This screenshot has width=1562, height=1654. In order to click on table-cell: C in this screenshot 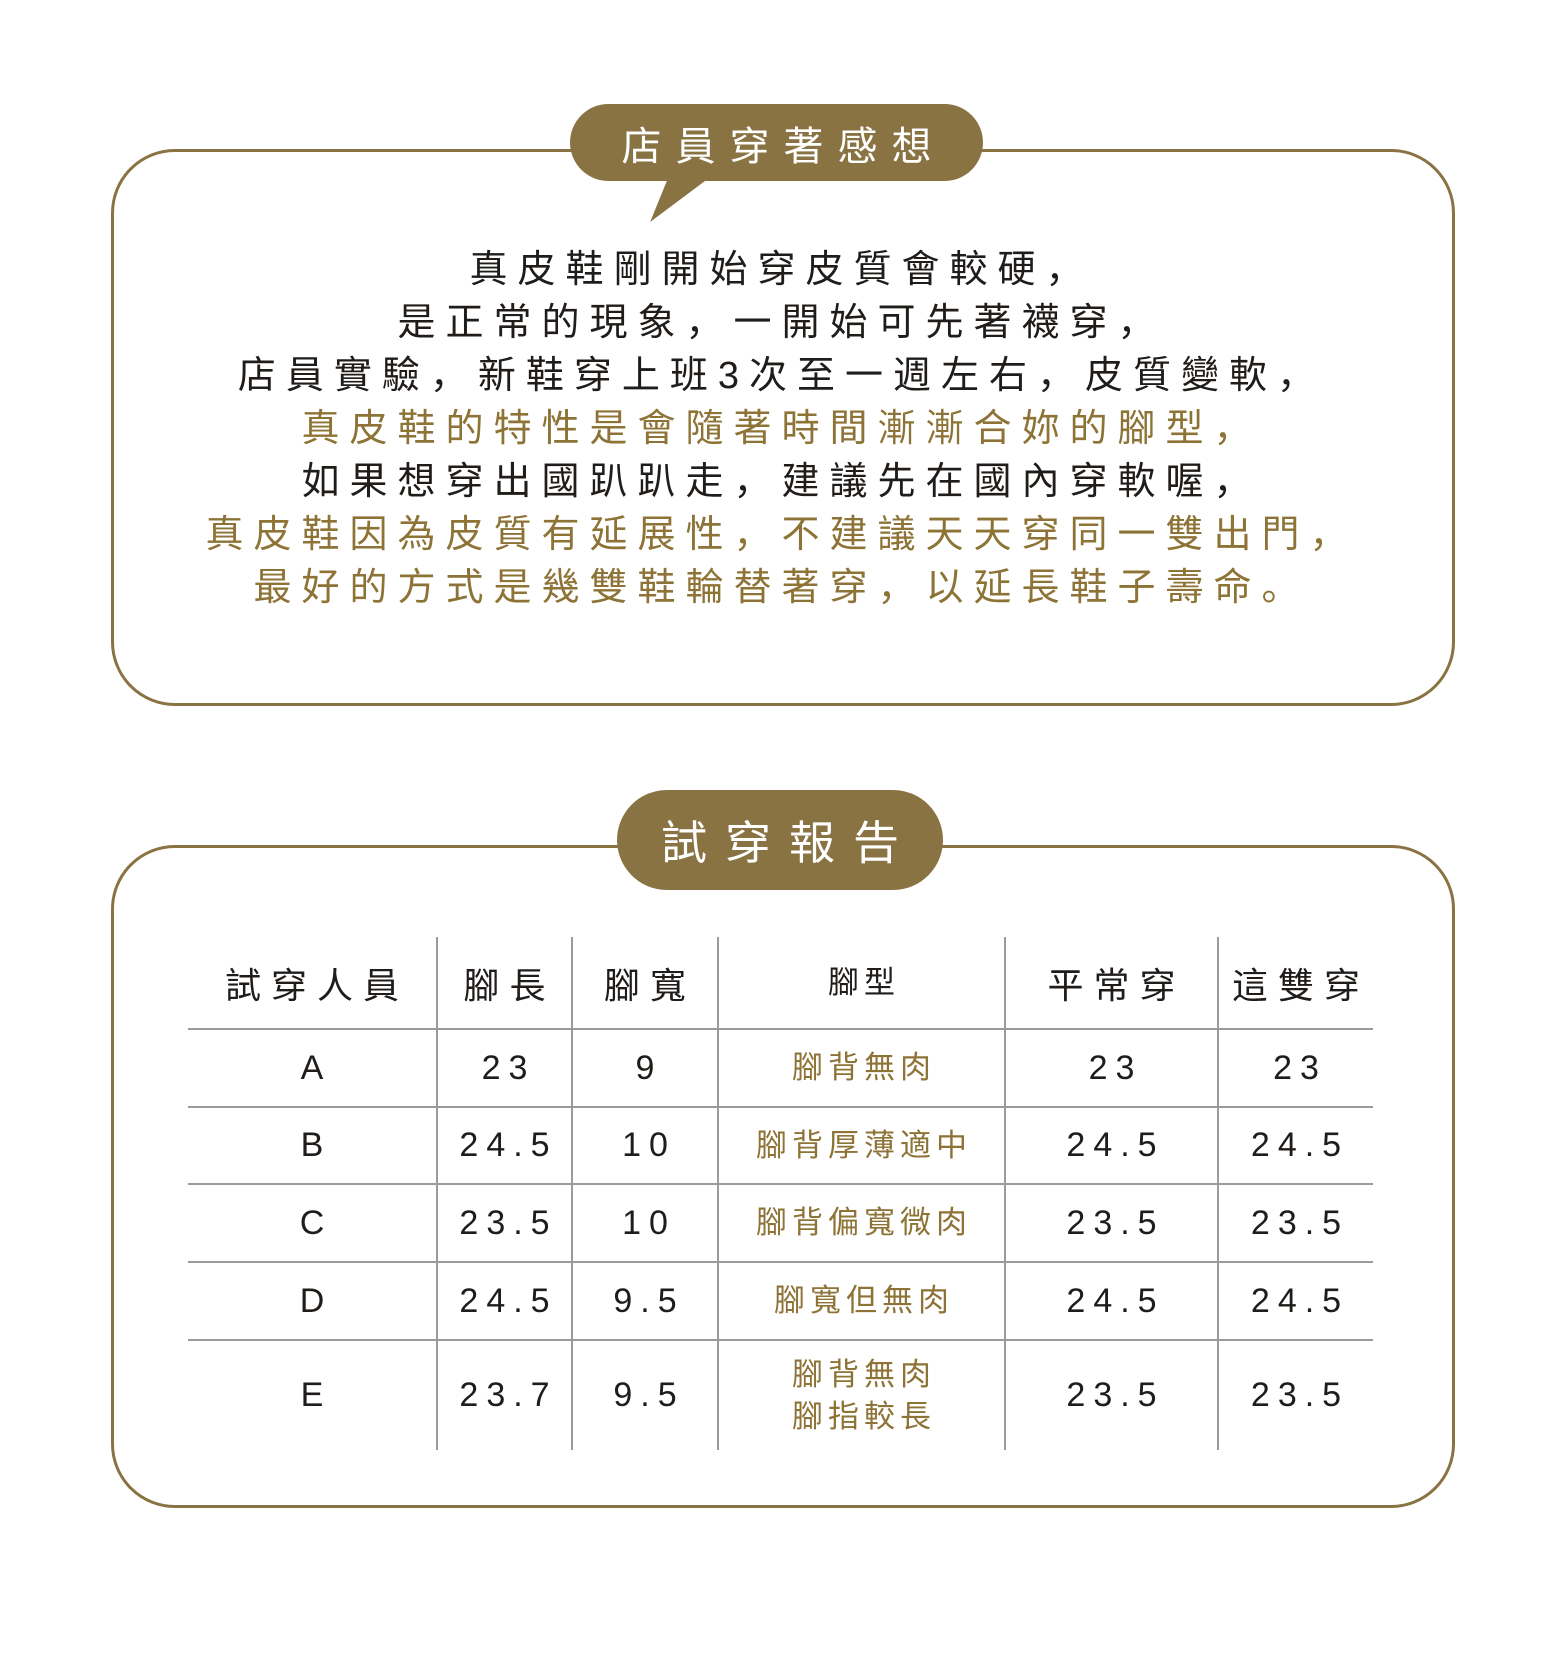, I will do `click(313, 1224)`.